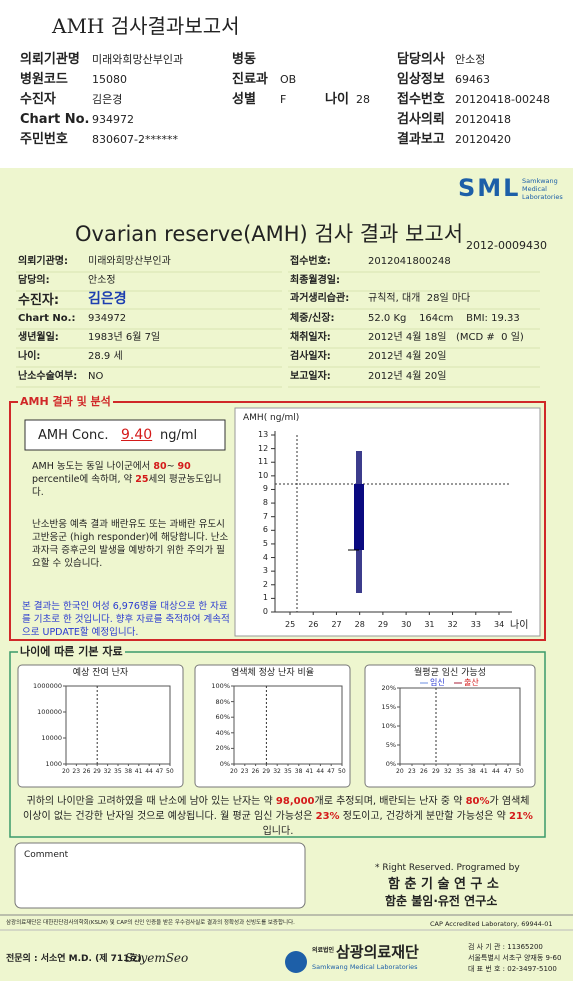 Image resolution: width=573 pixels, height=981 pixels. What do you see at coordinates (499, 624) in the screenshot?
I see `x-tick-label: 34` at bounding box center [499, 624].